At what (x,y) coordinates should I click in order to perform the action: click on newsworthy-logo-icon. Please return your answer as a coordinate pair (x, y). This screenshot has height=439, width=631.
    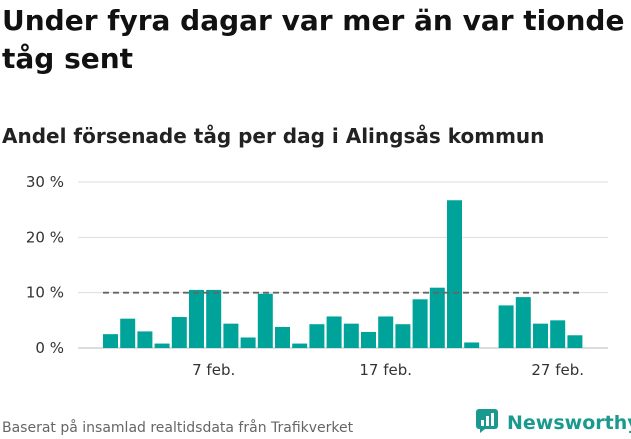
    Looking at the image, I should click on (488, 423).